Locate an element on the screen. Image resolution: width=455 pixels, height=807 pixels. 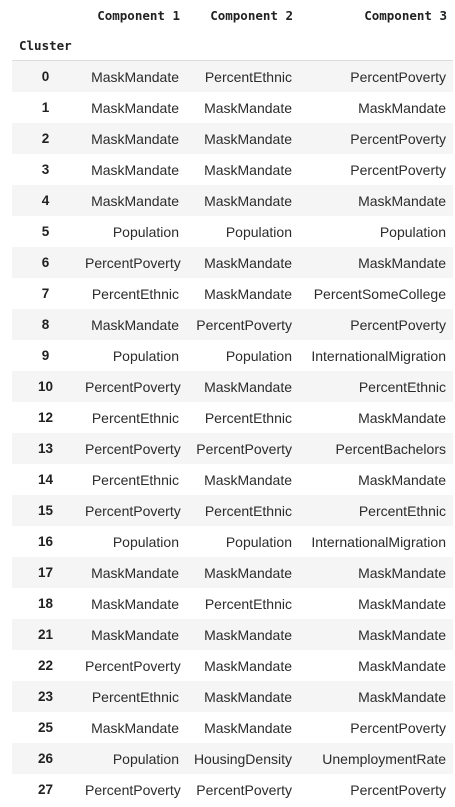
row-index: 2 is located at coordinates (45, 138).